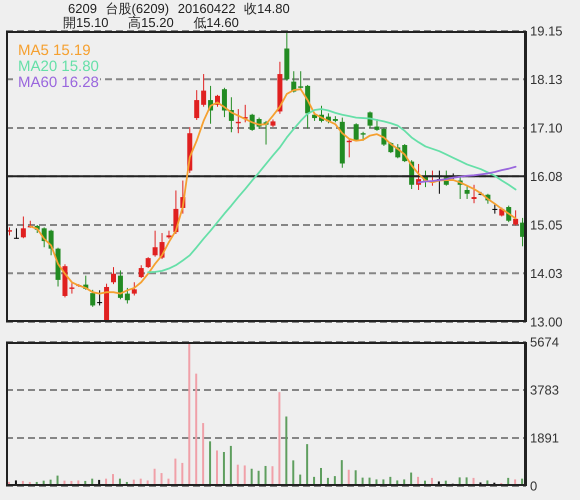 Image resolution: width=580 pixels, height=500 pixels. What do you see at coordinates (546, 322) in the screenshot?
I see `y-tick-label: 13.00` at bounding box center [546, 322].